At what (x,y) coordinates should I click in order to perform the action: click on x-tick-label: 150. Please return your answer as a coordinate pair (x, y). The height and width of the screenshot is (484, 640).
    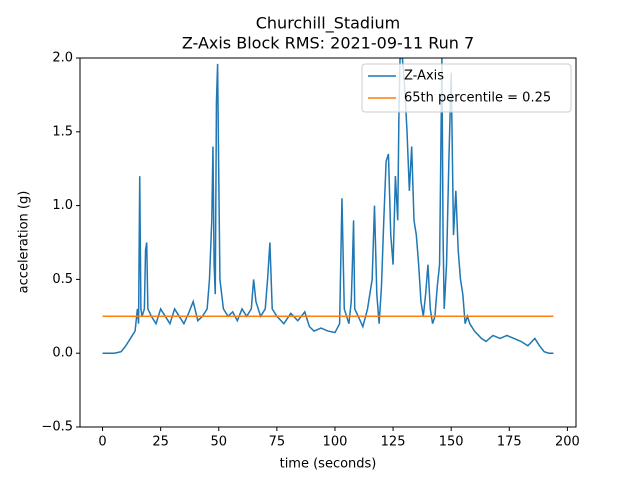
    Looking at the image, I should click on (451, 442).